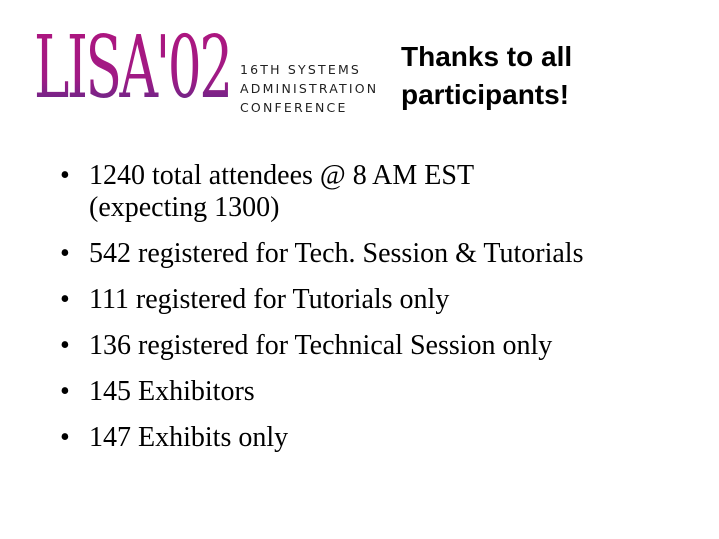 This screenshot has width=719, height=539. What do you see at coordinates (321, 438) in the screenshot?
I see `list-item: • 147 Exhibits only` at bounding box center [321, 438].